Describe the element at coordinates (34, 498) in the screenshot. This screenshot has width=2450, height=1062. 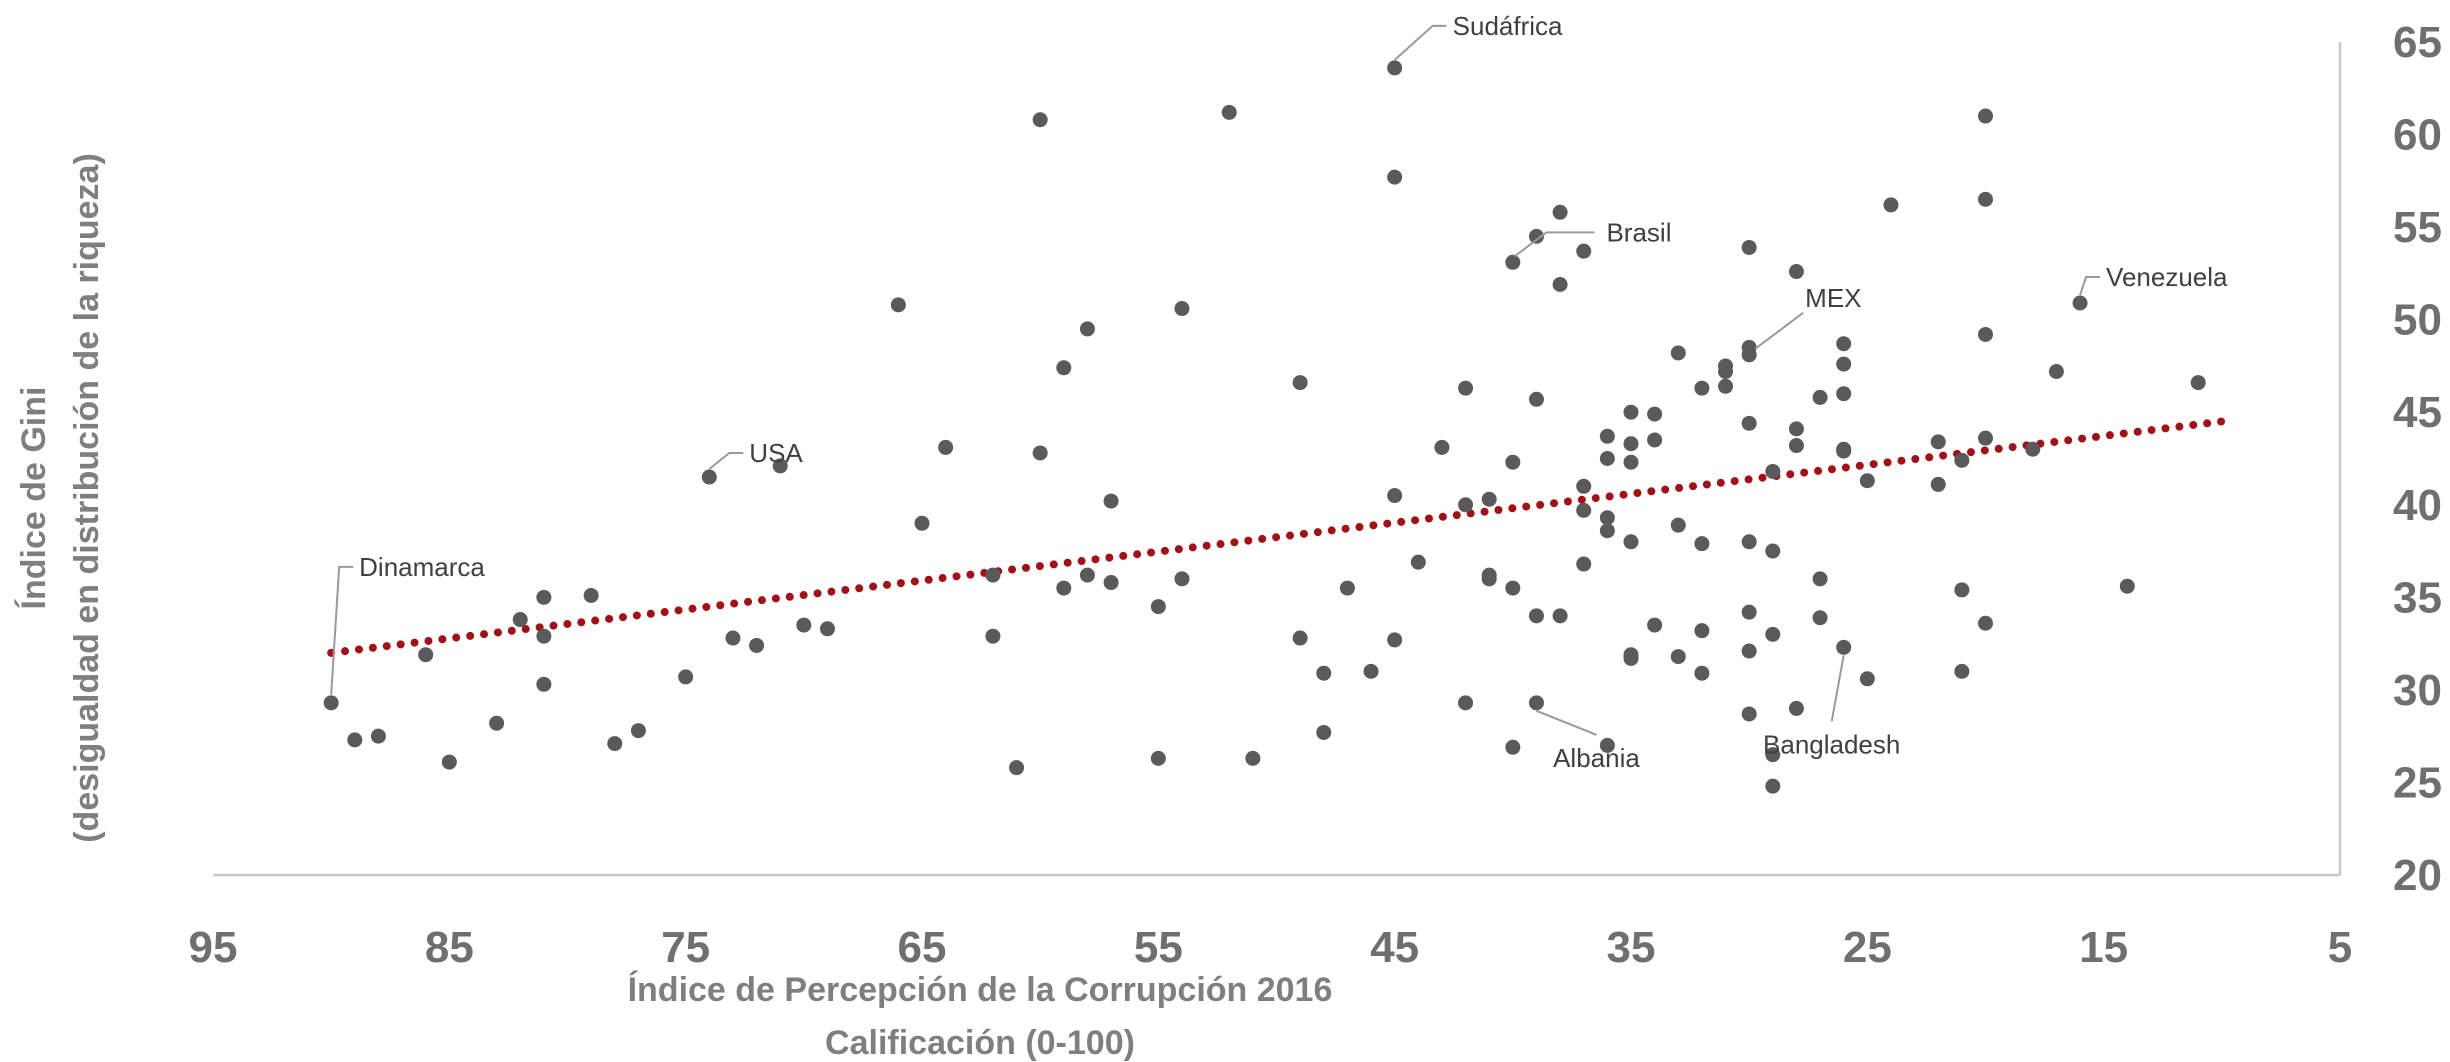
I see `y-axis-title-line1: Índice de Gini` at that location.